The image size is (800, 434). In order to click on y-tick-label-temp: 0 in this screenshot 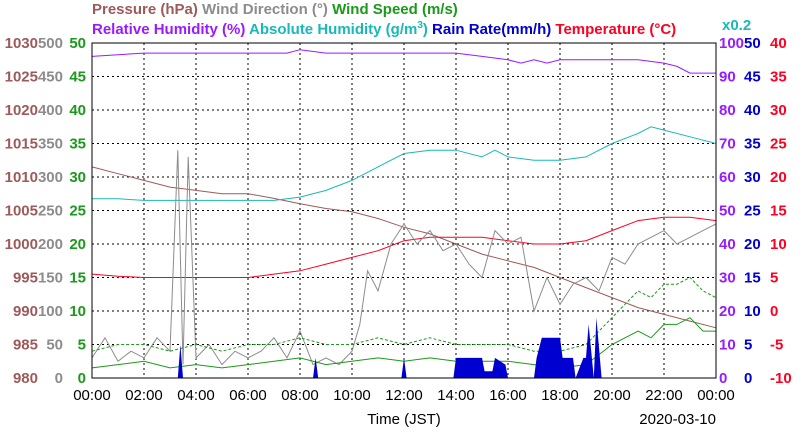, I will do `click(774, 311)`.